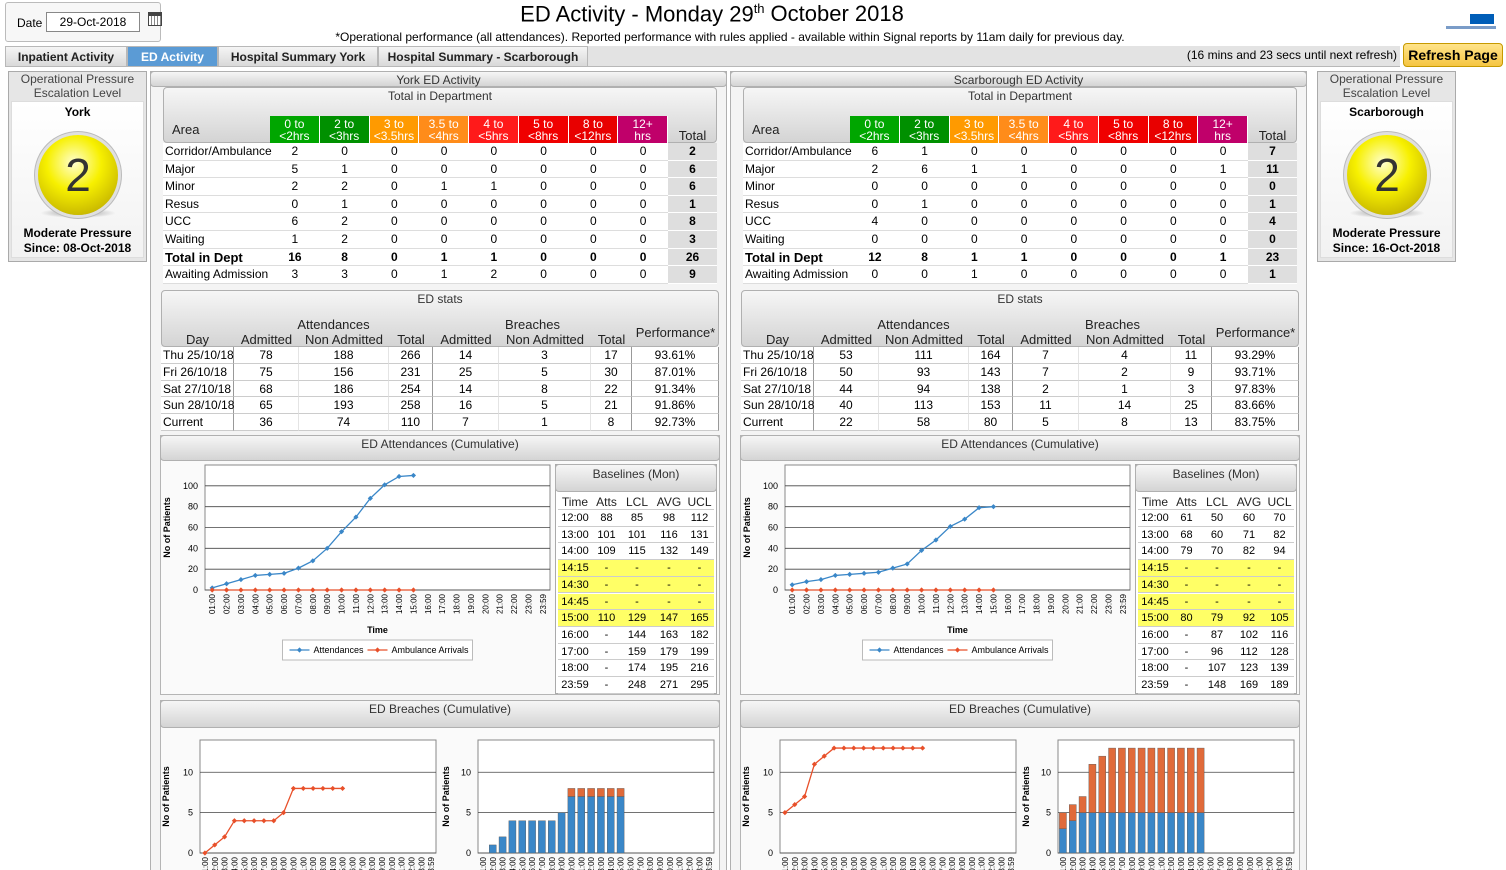  What do you see at coordinates (1272, 222) in the screenshot?
I see `total-cell: 4` at bounding box center [1272, 222].